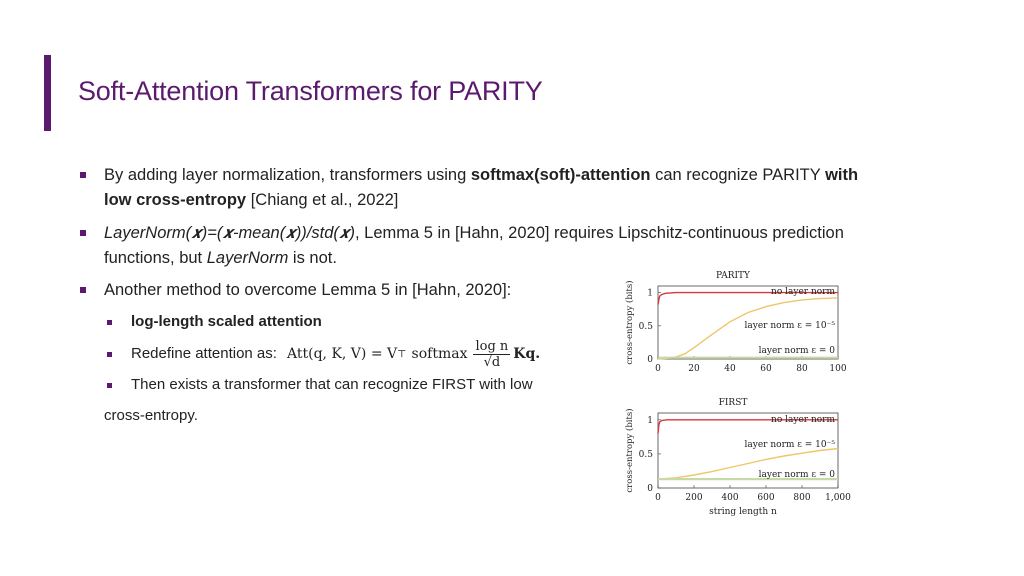 The height and width of the screenshot is (576, 1024). Describe the element at coordinates (738, 175) in the screenshot. I see `bullet-1-text-mid: can recognize PARITY` at that location.